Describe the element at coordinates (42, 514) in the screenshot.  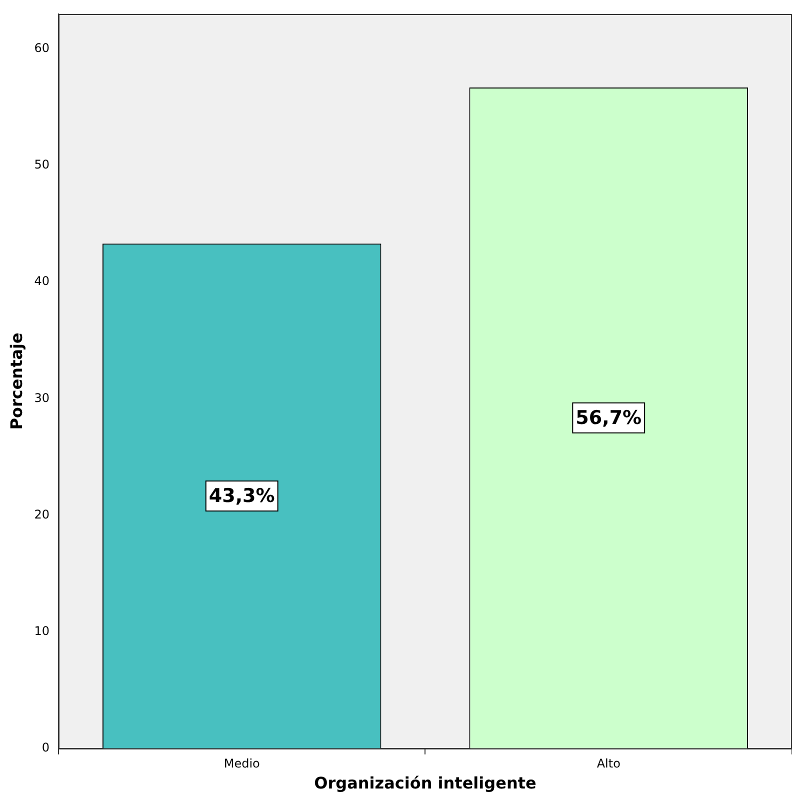
I see `y-tick-label: 20` at that location.